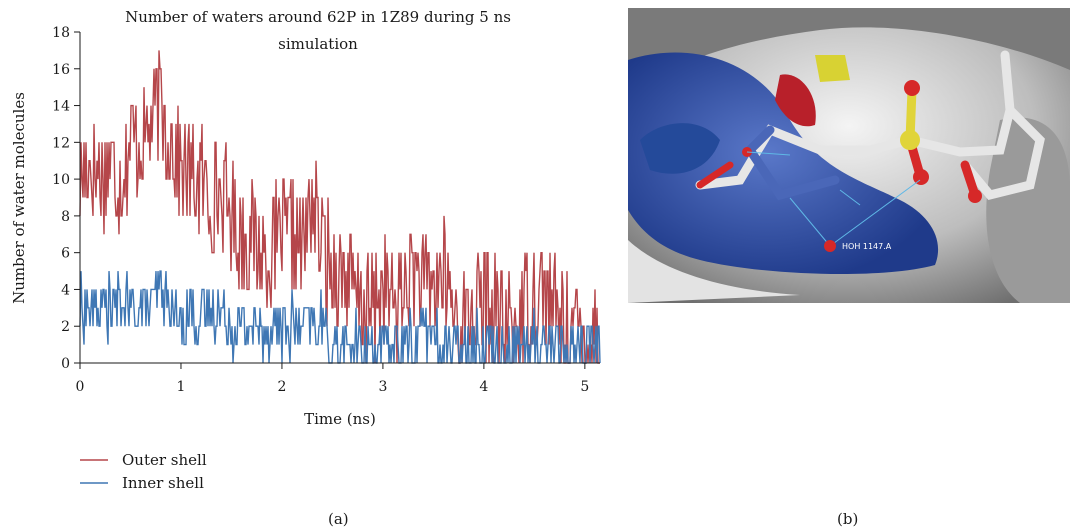 This screenshot has height=532, width=1075. What do you see at coordinates (382, 387) in the screenshot?
I see `x-tick-label: 3` at bounding box center [382, 387].